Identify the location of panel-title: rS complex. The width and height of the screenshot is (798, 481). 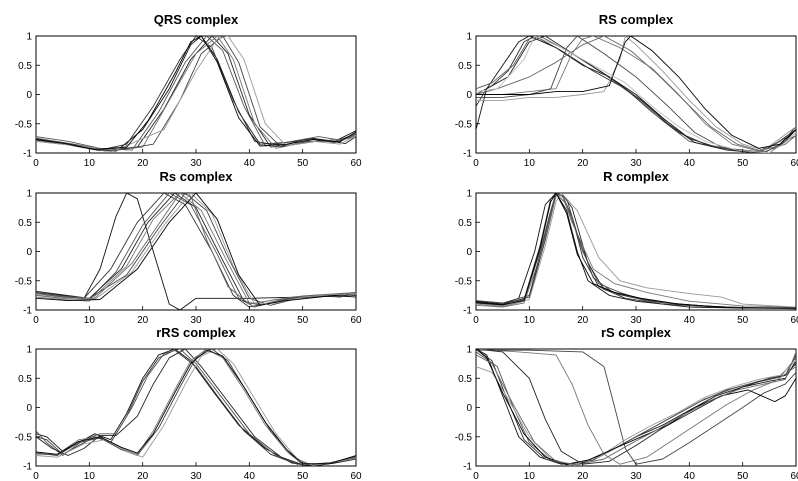
(636, 332).